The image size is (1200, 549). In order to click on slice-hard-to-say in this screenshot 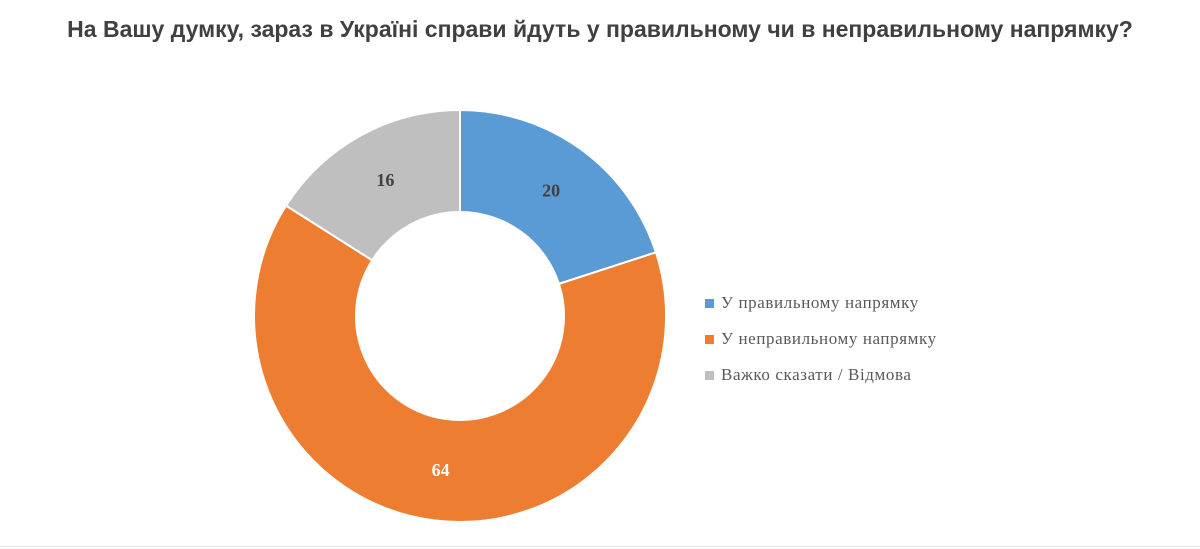, I will do `click(372, 185)`.